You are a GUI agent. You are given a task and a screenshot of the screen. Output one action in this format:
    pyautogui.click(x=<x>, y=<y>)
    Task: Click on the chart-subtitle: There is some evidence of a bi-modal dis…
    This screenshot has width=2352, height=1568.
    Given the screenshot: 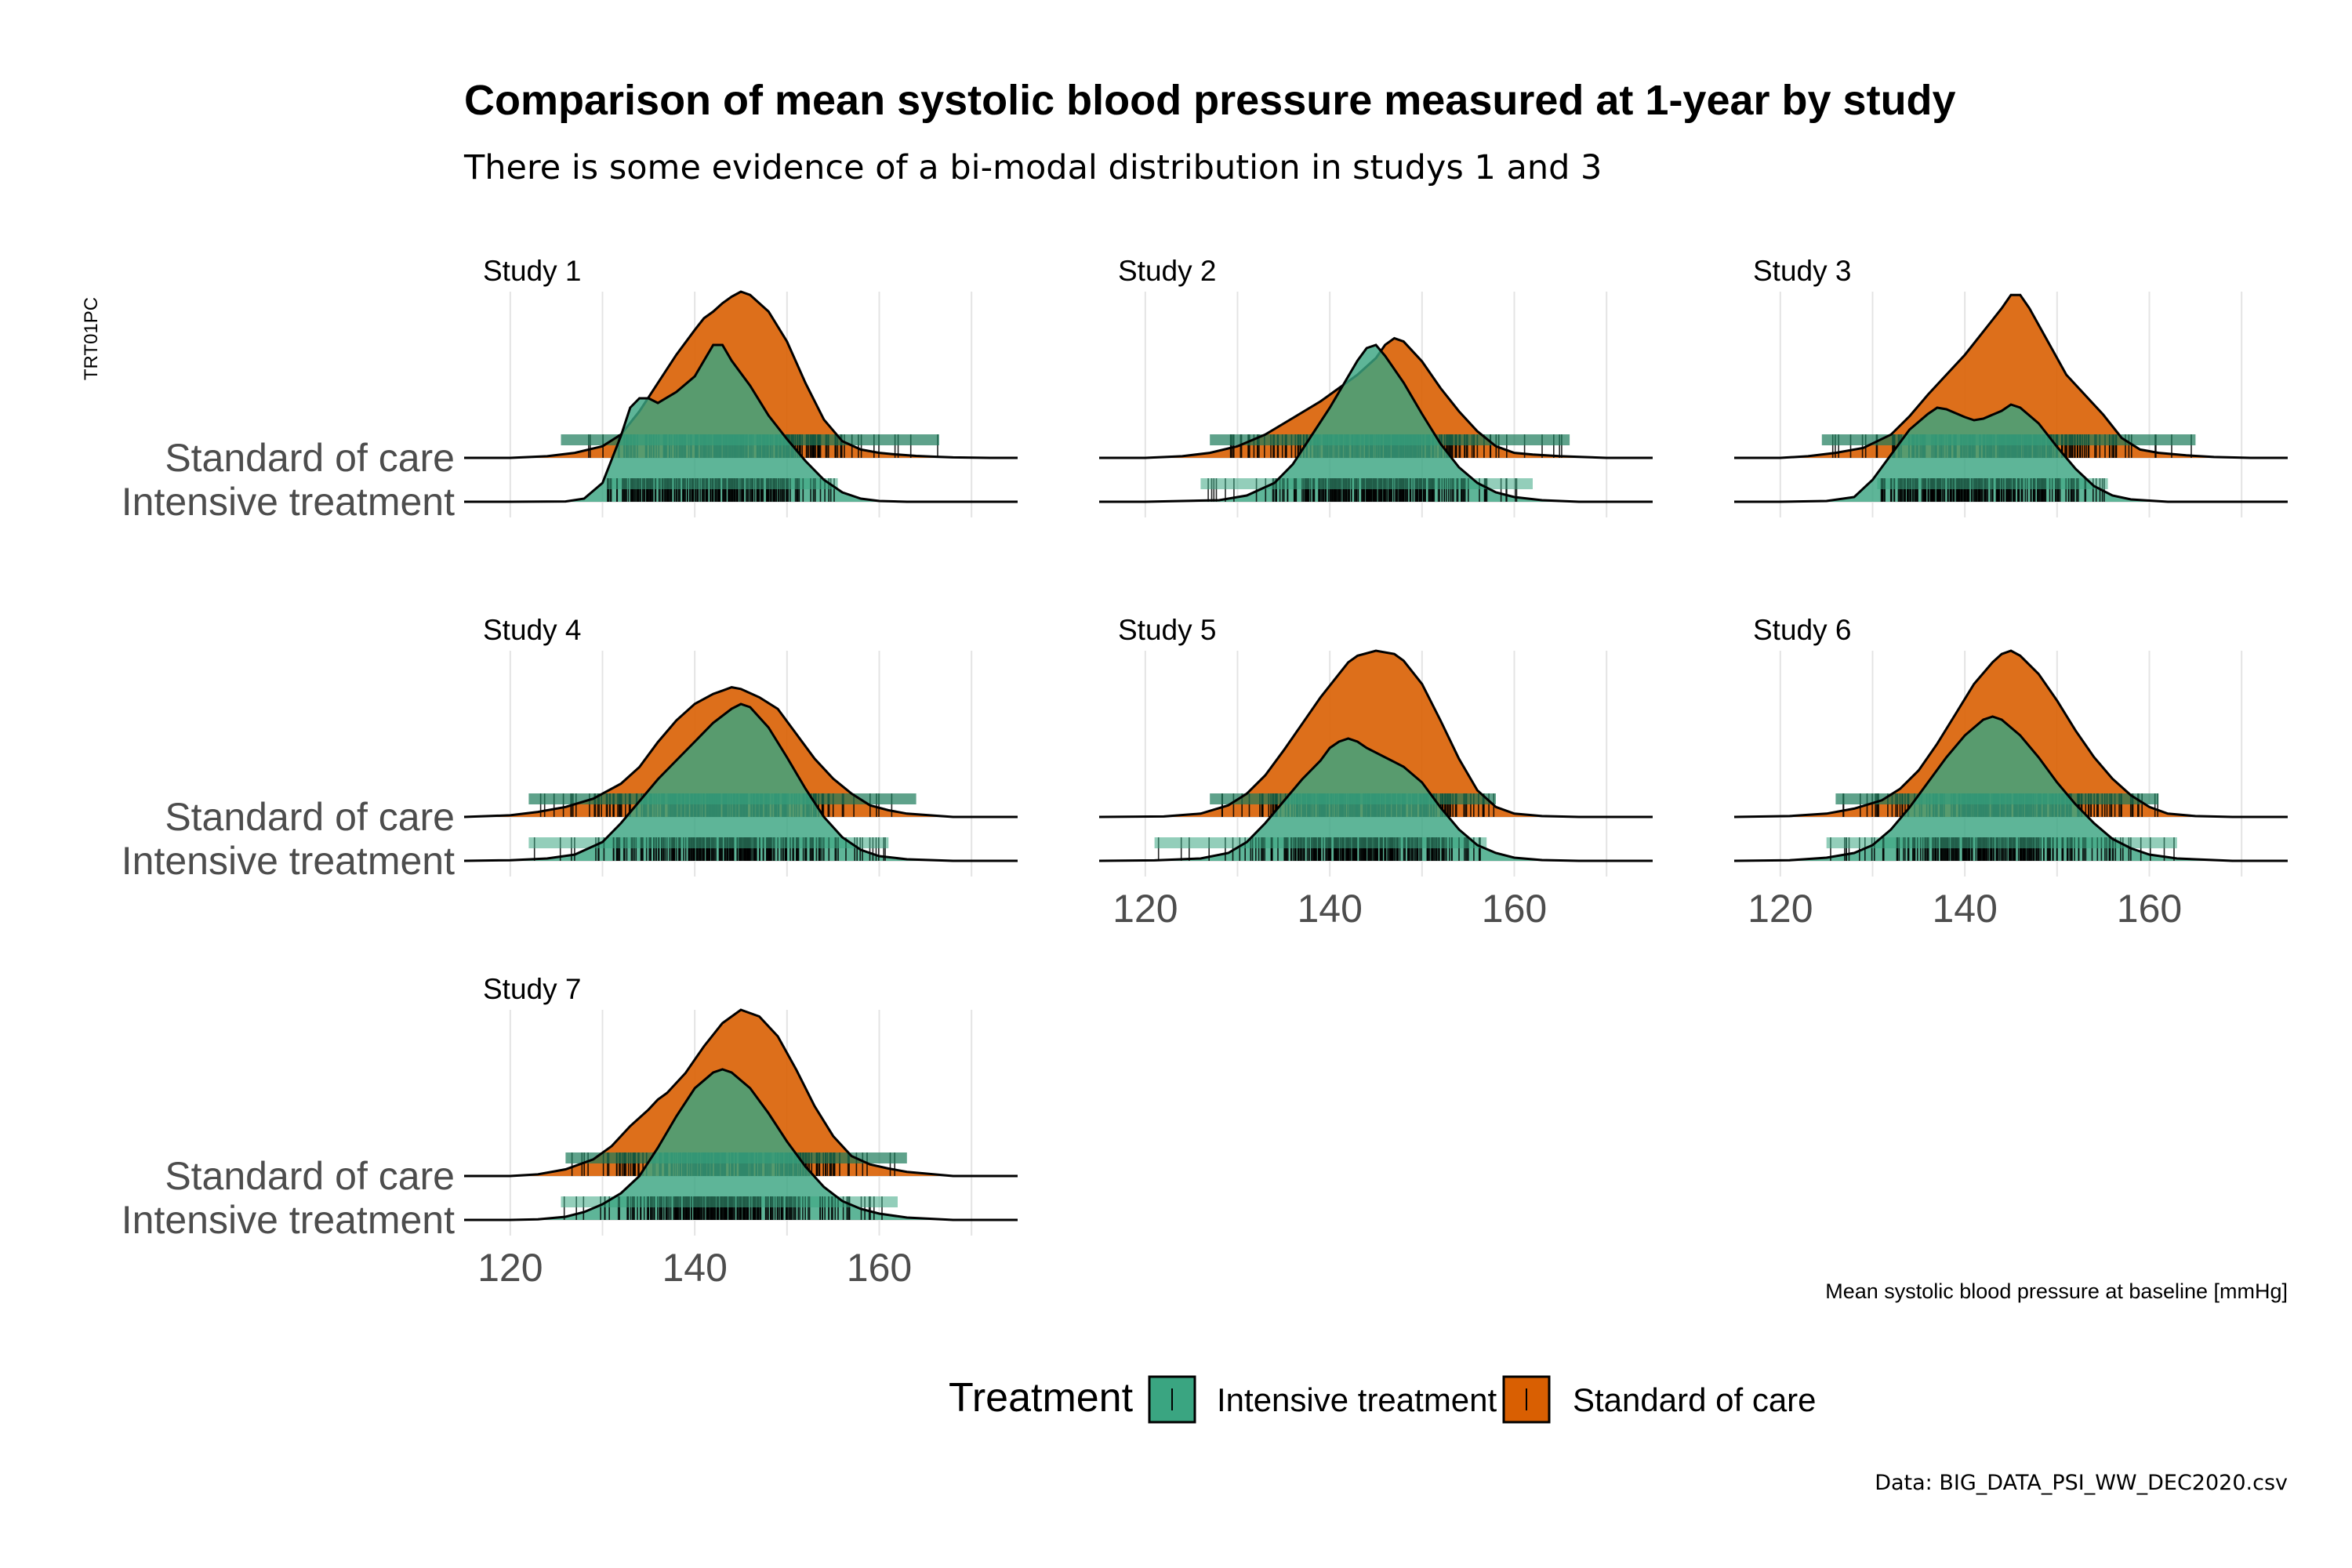 What is the action you would take?
    pyautogui.click(x=1032, y=167)
    